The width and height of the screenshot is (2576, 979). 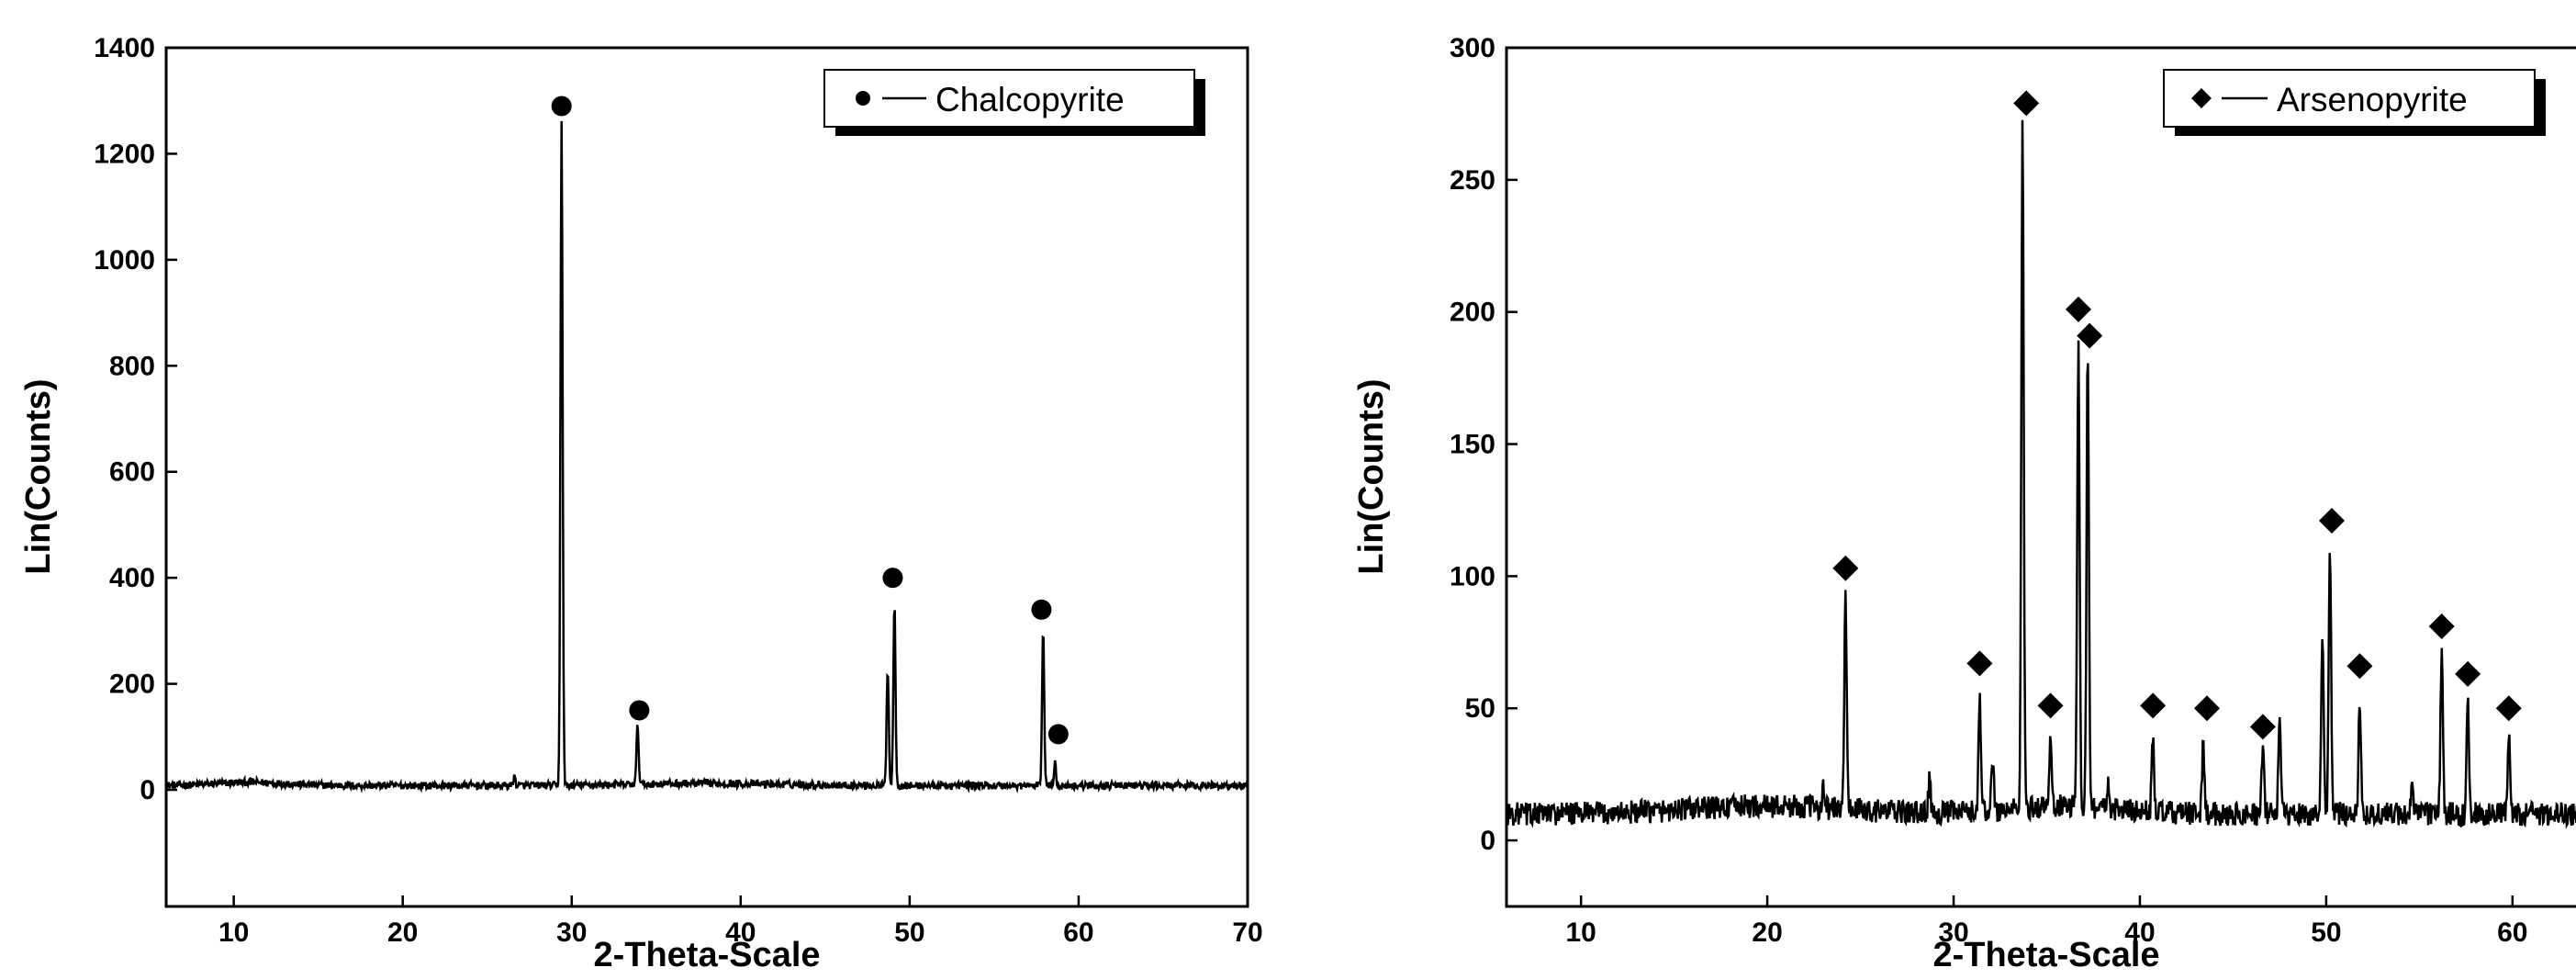 I want to click on peak-markers, so click(x=810, y=421).